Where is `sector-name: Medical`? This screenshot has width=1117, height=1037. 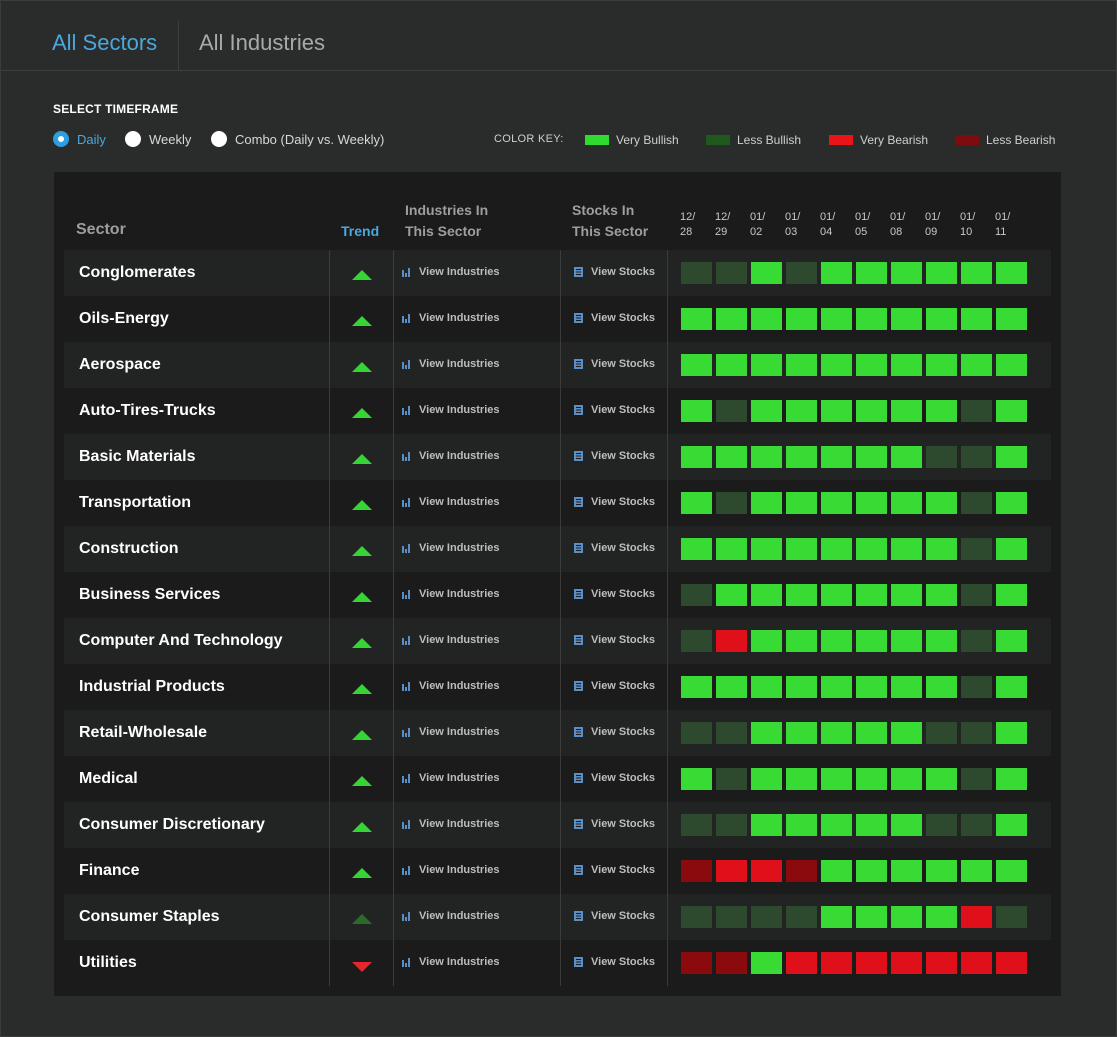
sector-name: Medical is located at coordinates (108, 778).